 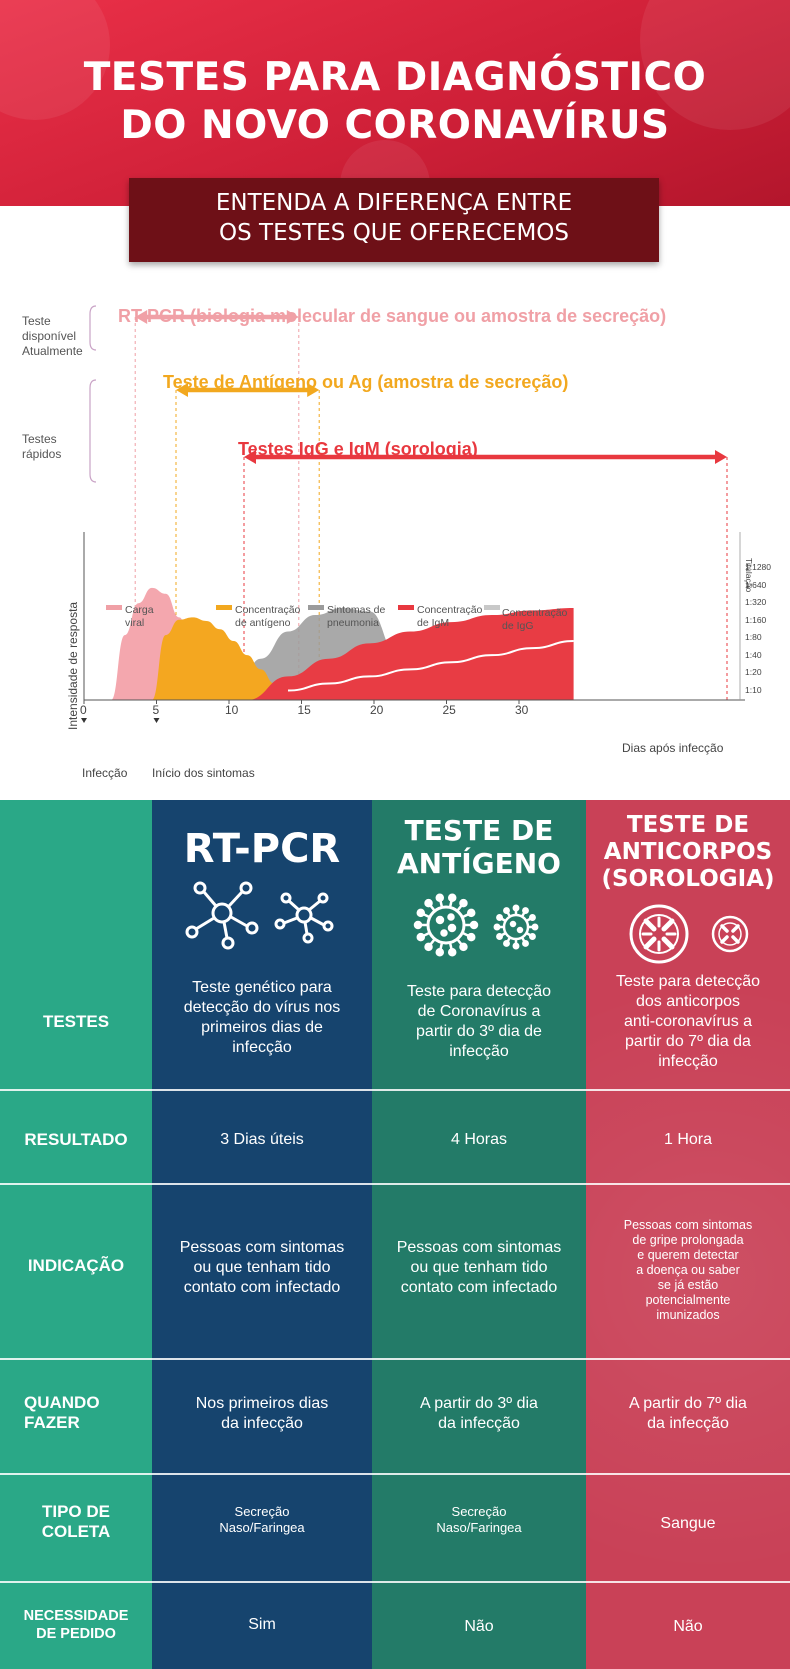 I want to click on cell-when-antibody: A partir do 7º dia da infecção, so click(x=688, y=1414).